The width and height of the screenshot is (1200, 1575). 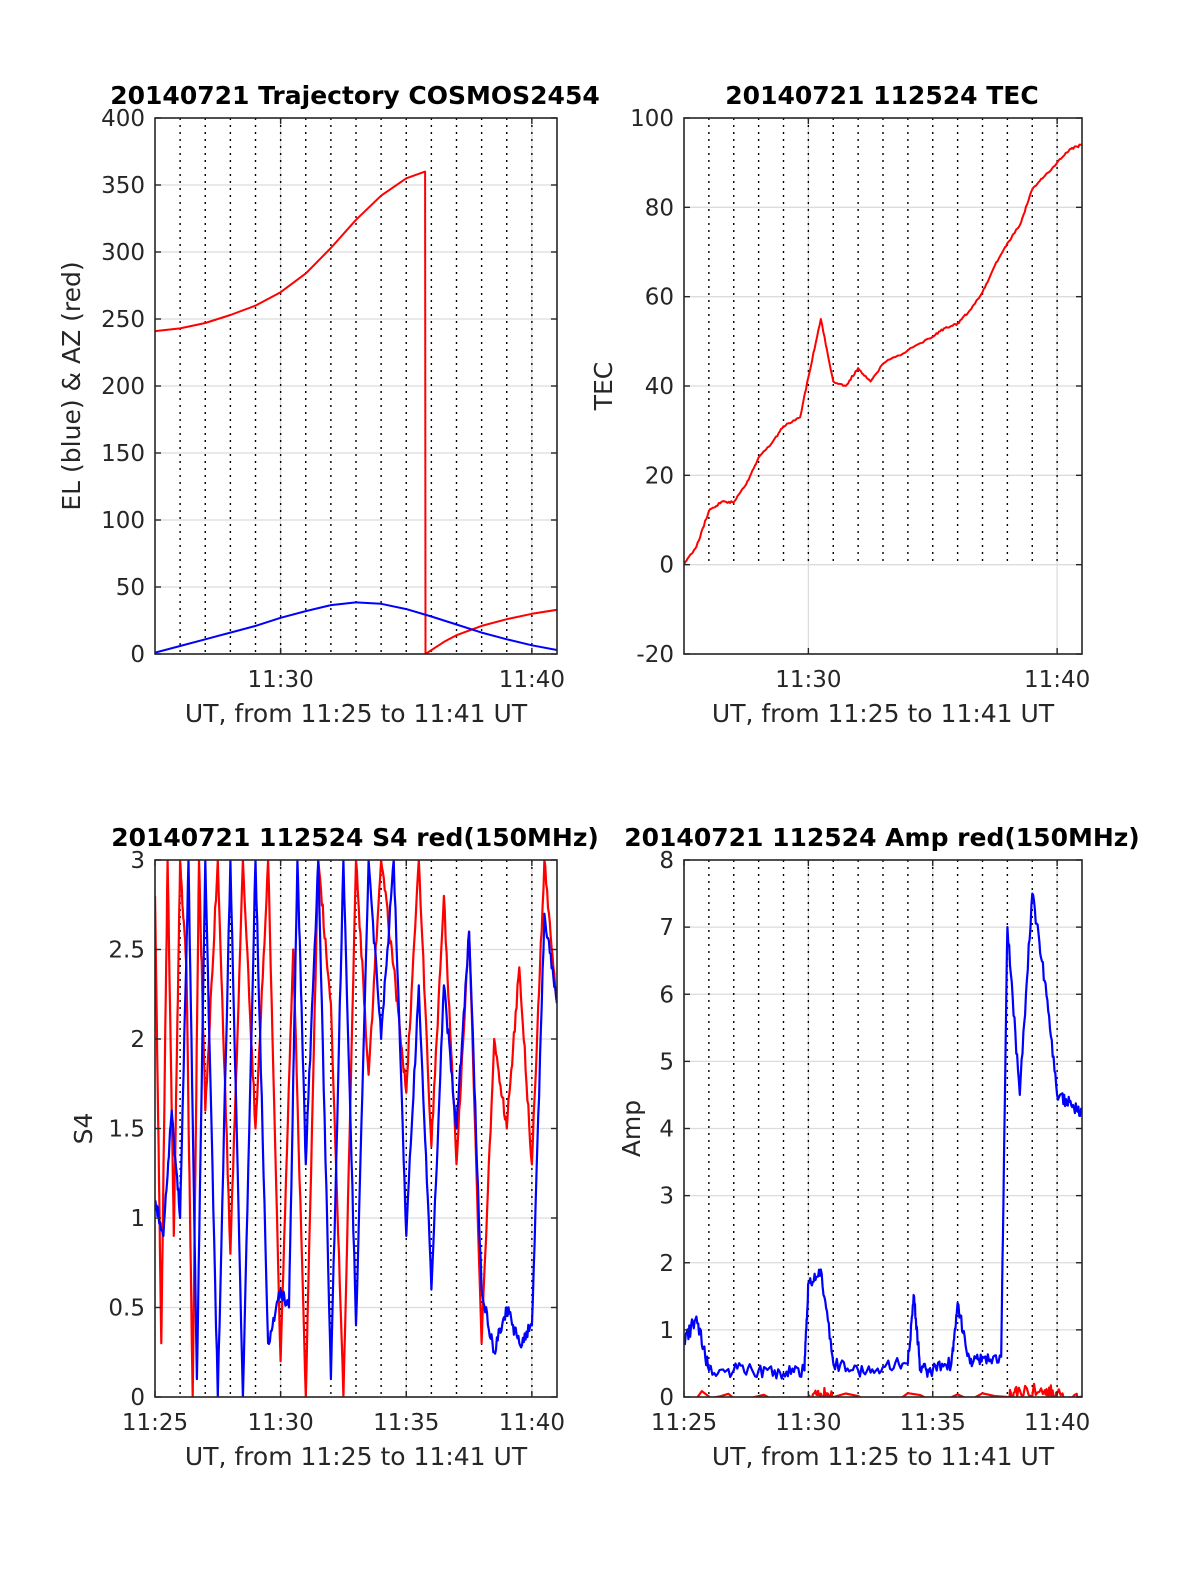 What do you see at coordinates (666, 928) in the screenshot?
I see `y-tick-label: 7` at bounding box center [666, 928].